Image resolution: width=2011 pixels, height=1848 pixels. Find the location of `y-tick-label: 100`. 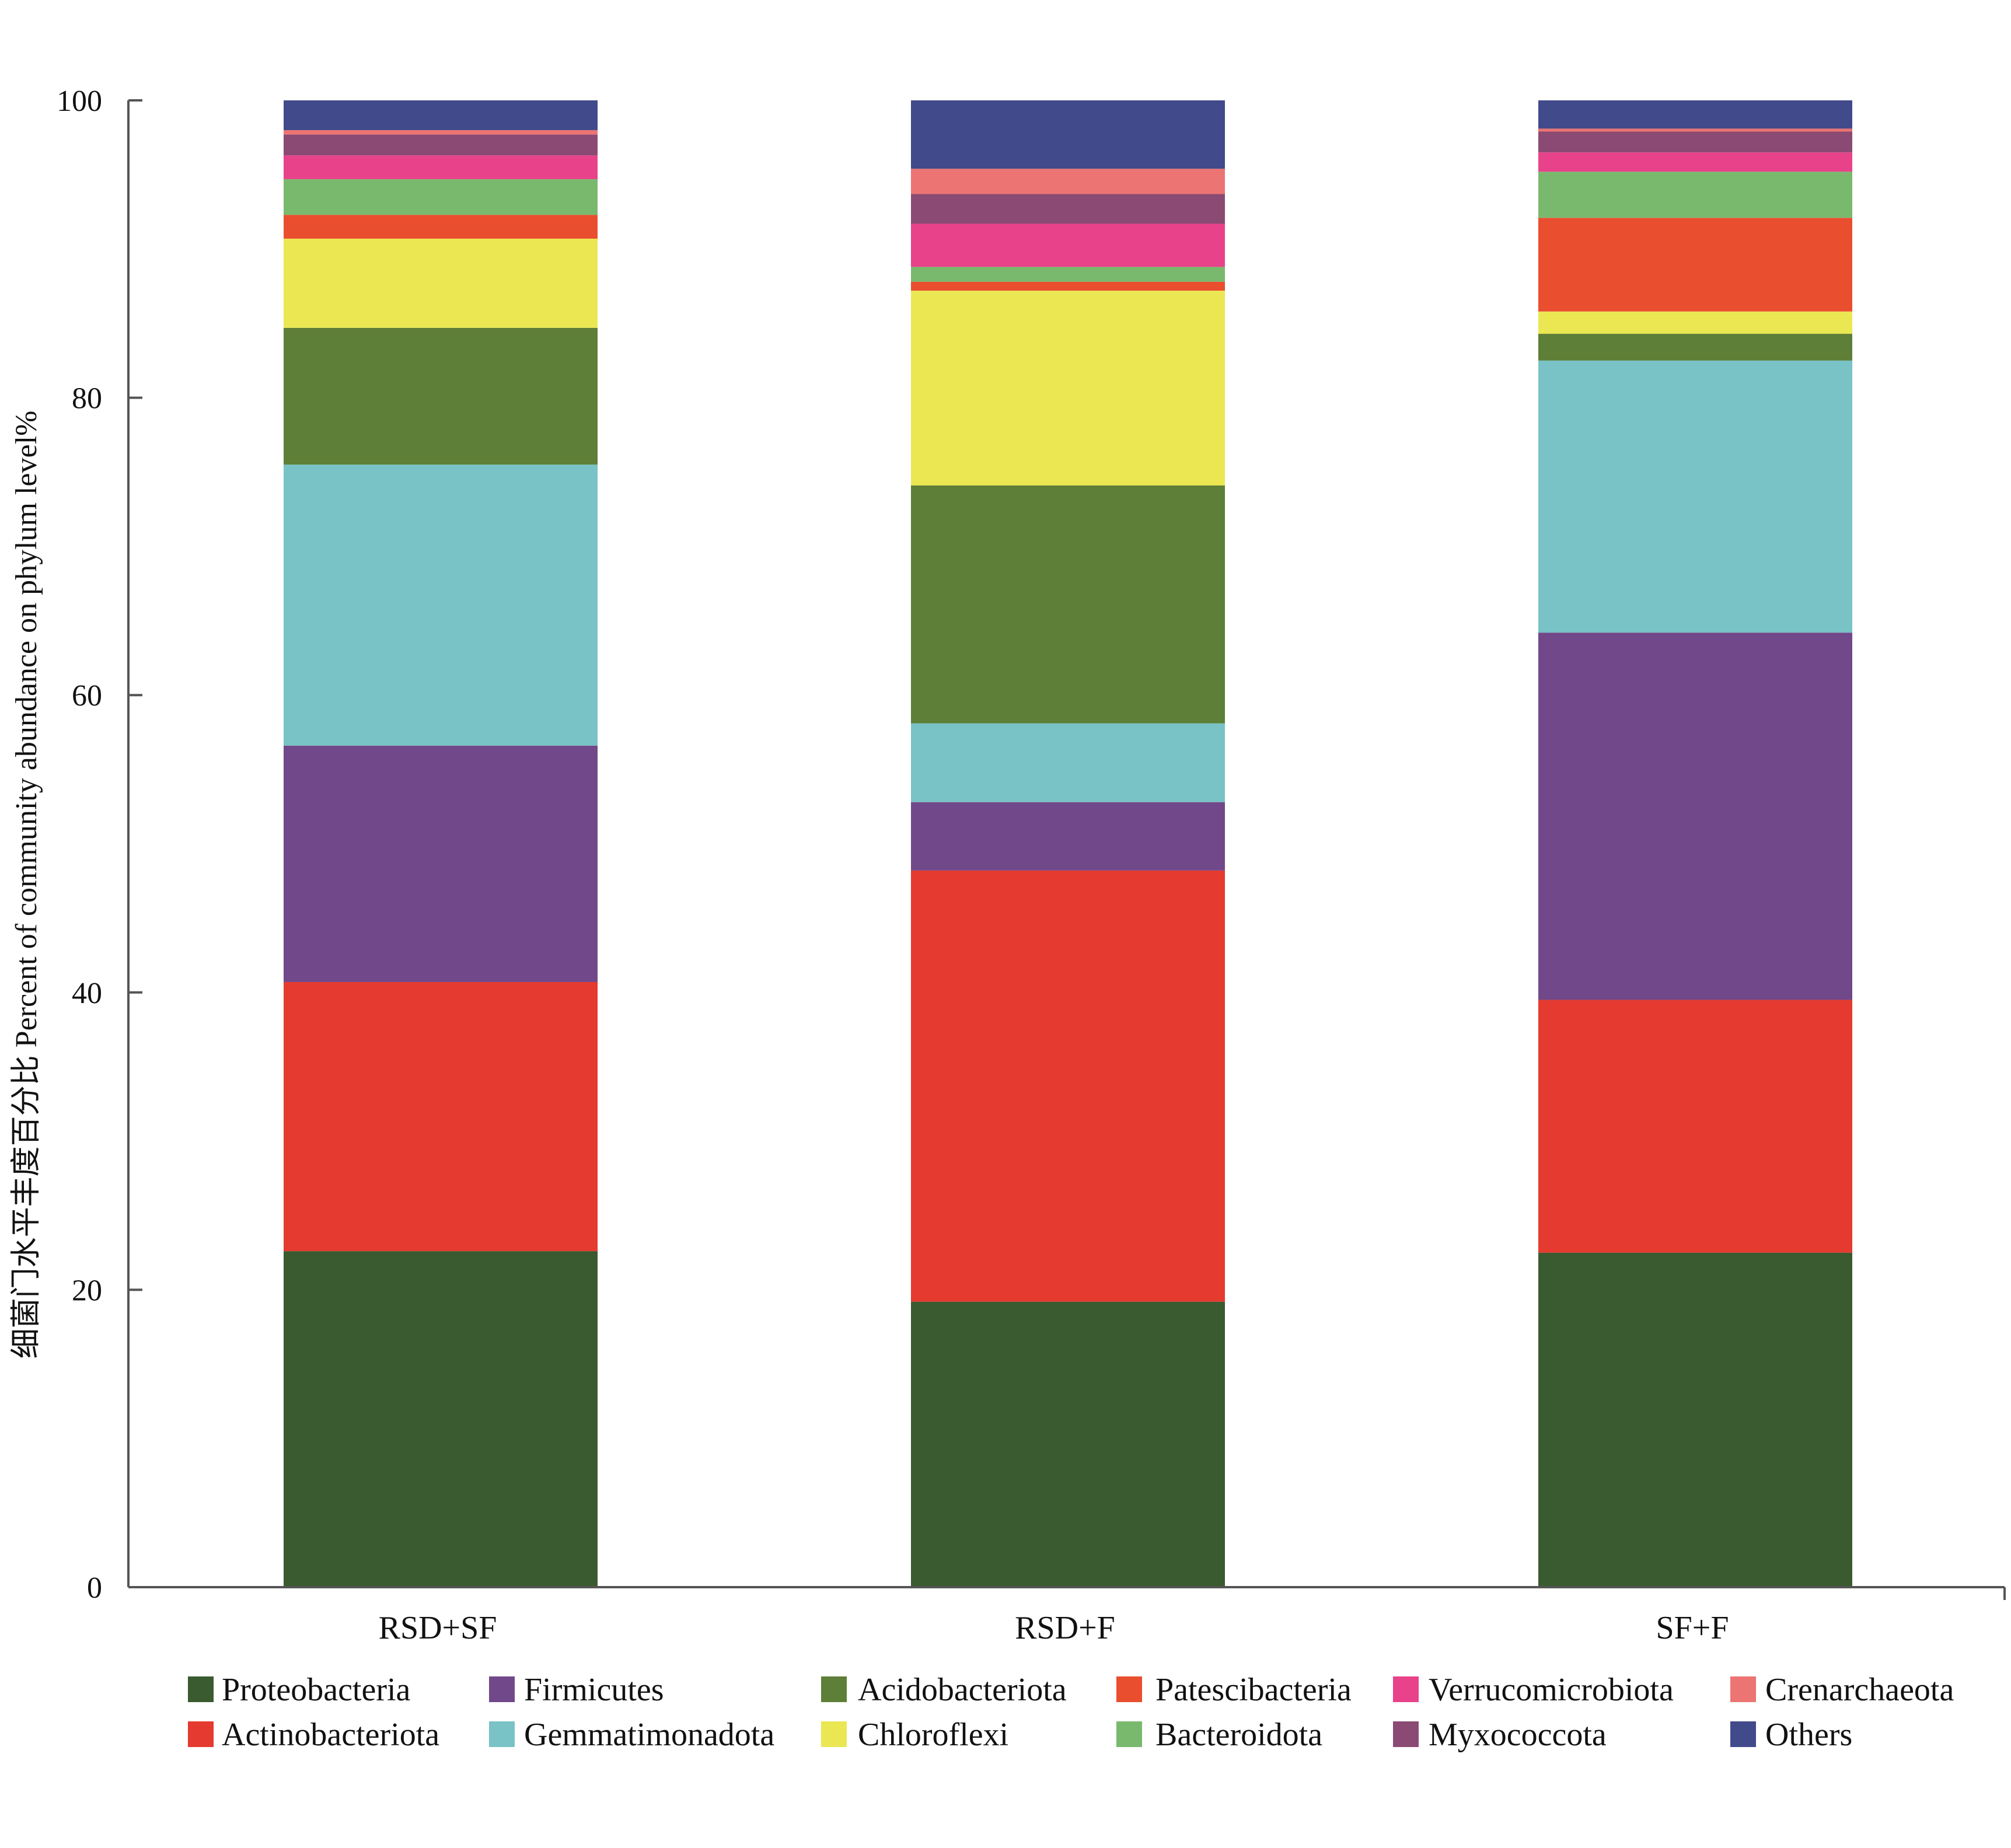

y-tick-label: 100 is located at coordinates (80, 101).